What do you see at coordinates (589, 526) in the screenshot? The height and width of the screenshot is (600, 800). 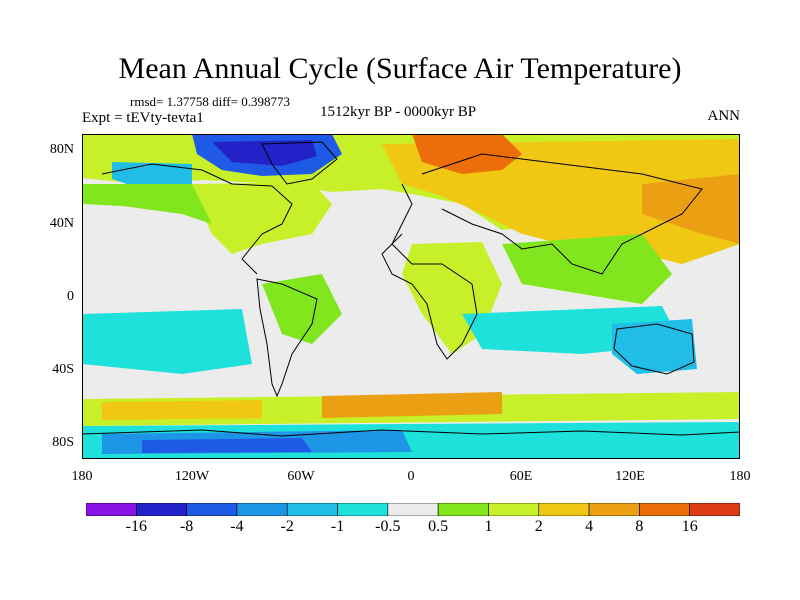 I see `colorbar-label: 4` at bounding box center [589, 526].